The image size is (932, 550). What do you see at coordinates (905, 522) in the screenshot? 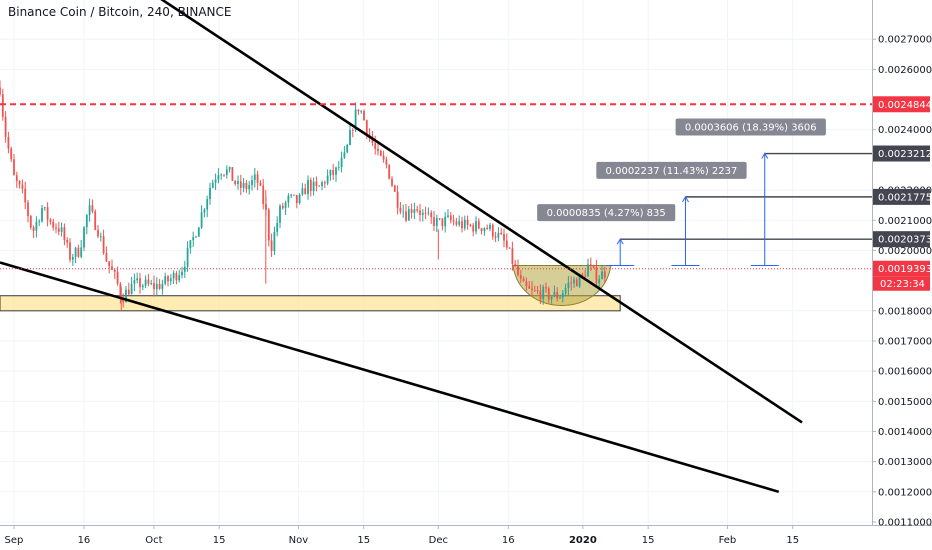
I see `y-tick-label: 0.0011000` at bounding box center [905, 522].